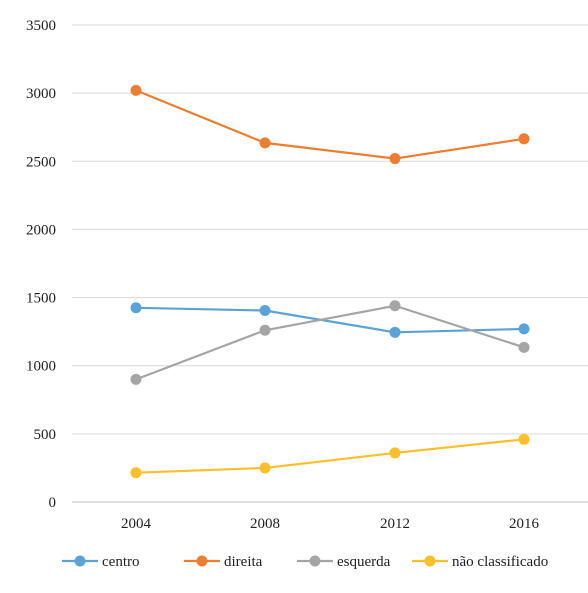 Image resolution: width=588 pixels, height=593 pixels. I want to click on legend-label: não classificado, so click(500, 562).